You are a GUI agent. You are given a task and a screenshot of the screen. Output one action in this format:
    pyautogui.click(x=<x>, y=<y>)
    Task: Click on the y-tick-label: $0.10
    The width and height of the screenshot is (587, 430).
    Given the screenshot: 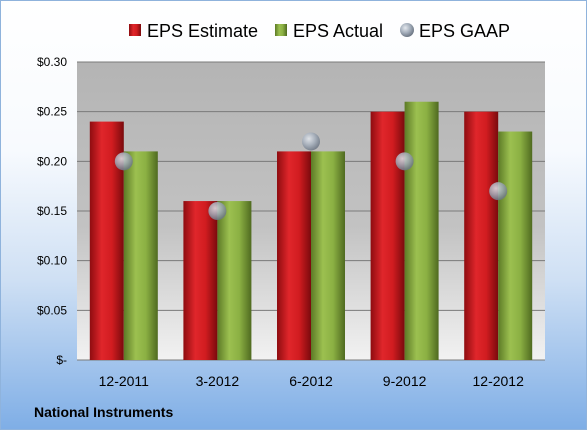 What is the action you would take?
    pyautogui.click(x=52, y=261)
    